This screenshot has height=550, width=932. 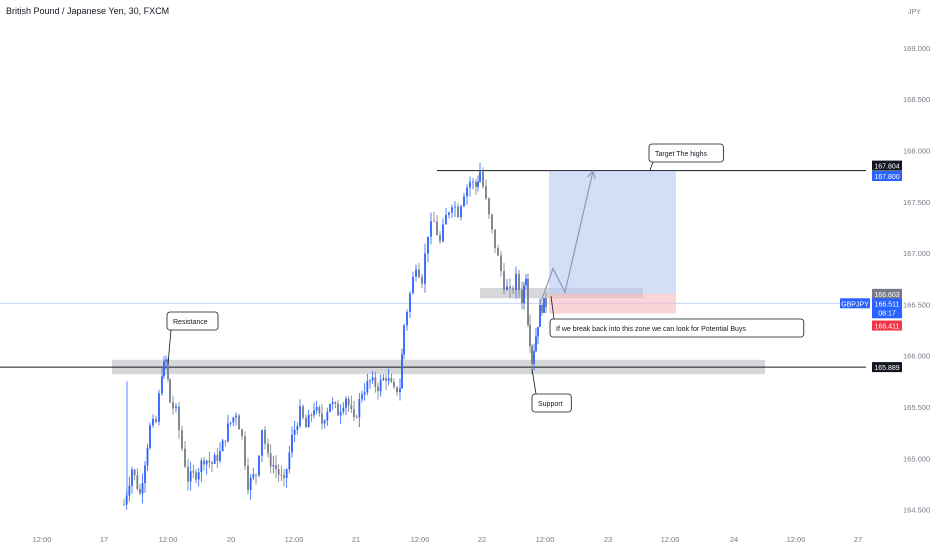 I want to click on symbol-badge-bg, so click(x=855, y=303).